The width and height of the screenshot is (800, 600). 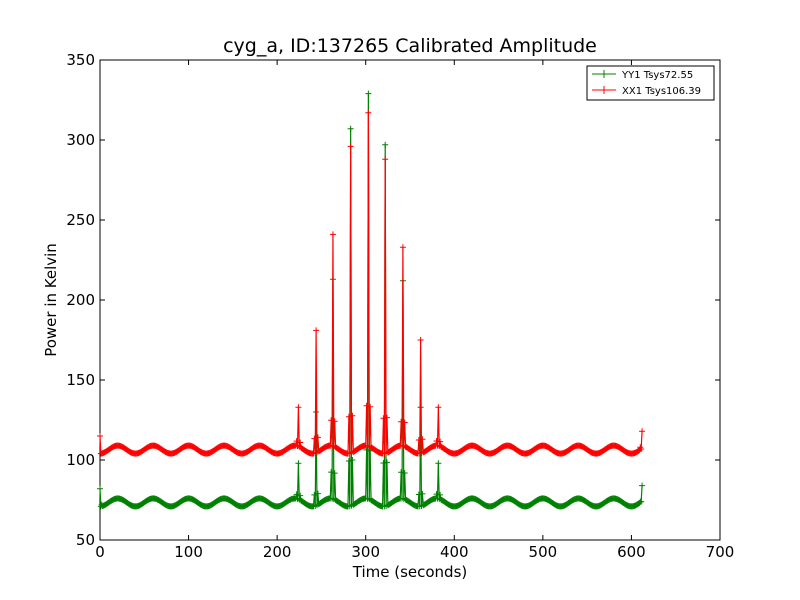 I want to click on y-tick-label: 300, so click(x=80, y=140).